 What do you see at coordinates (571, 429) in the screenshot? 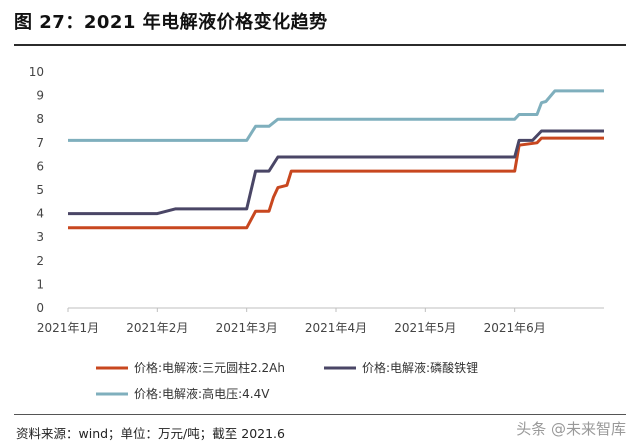
I see `watermark: 头条 @未来智库` at bounding box center [571, 429].